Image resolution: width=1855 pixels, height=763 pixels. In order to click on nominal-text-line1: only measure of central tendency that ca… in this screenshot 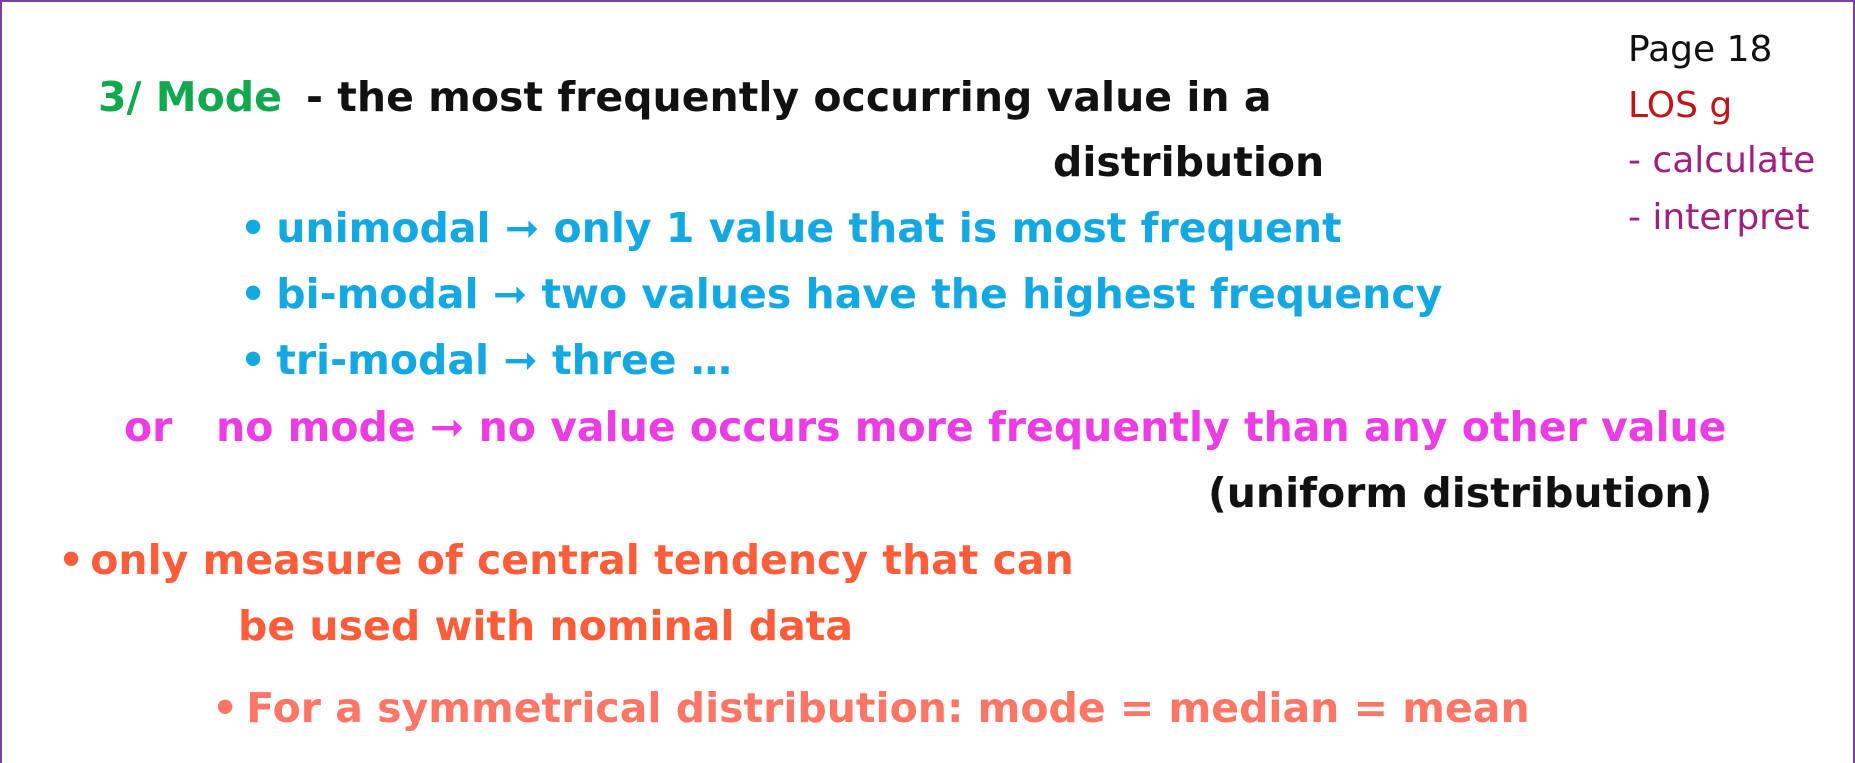, I will do `click(582, 560)`.